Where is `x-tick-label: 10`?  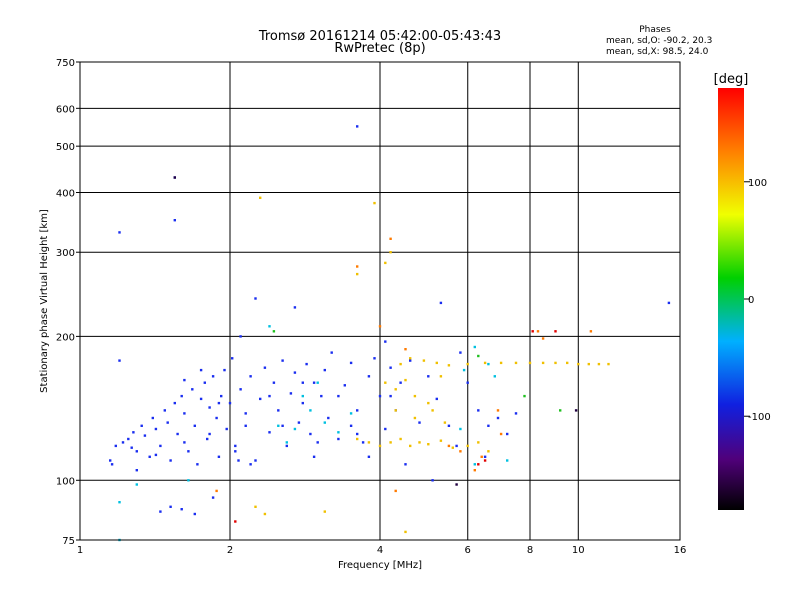
x-tick-label: 10 is located at coordinates (578, 550).